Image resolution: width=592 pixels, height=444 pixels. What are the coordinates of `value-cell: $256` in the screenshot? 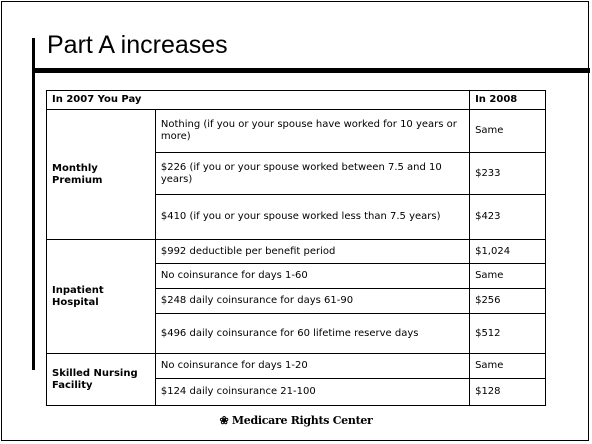 It's located at (507, 301).